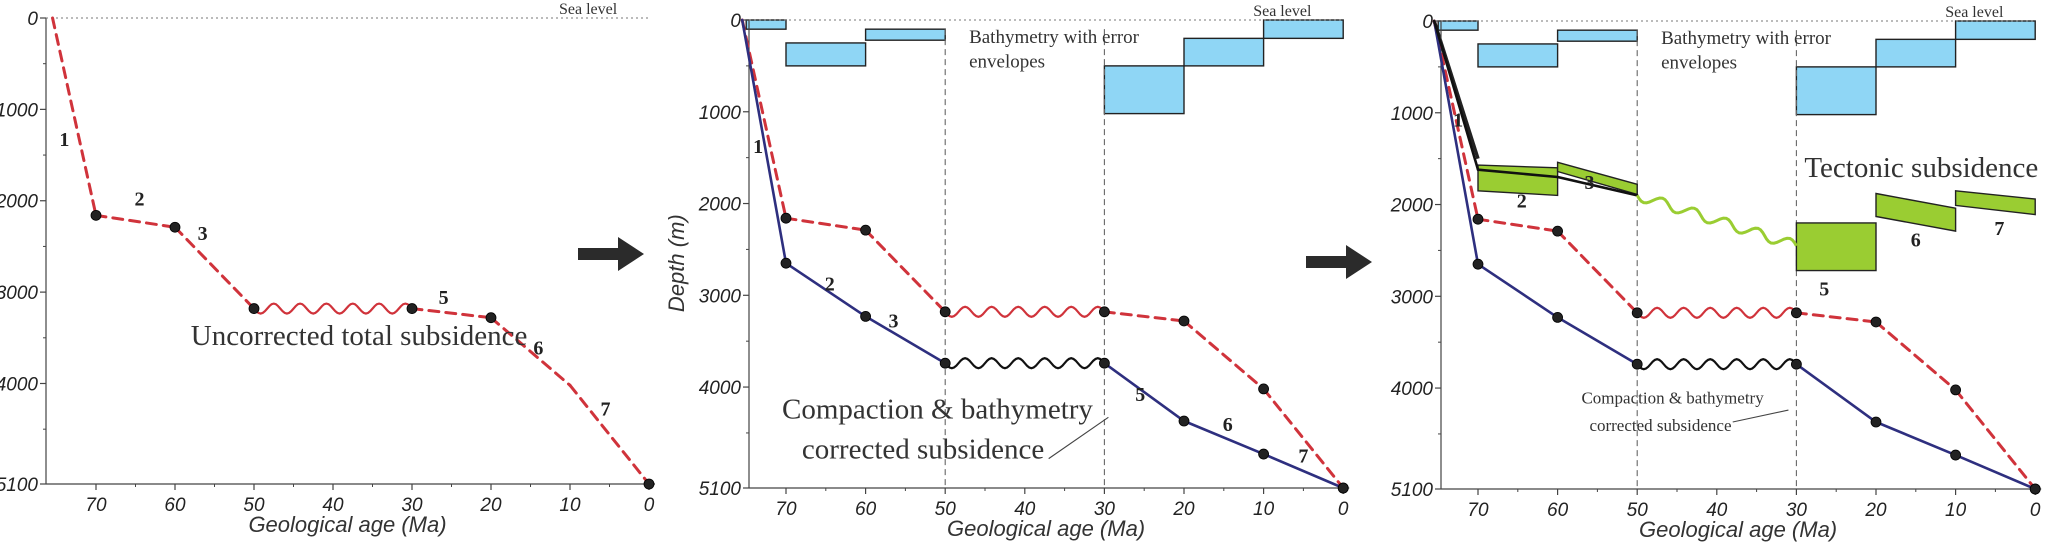 This screenshot has height=556, width=2048. I want to click on x-tick-label: 0, so click(1343, 509).